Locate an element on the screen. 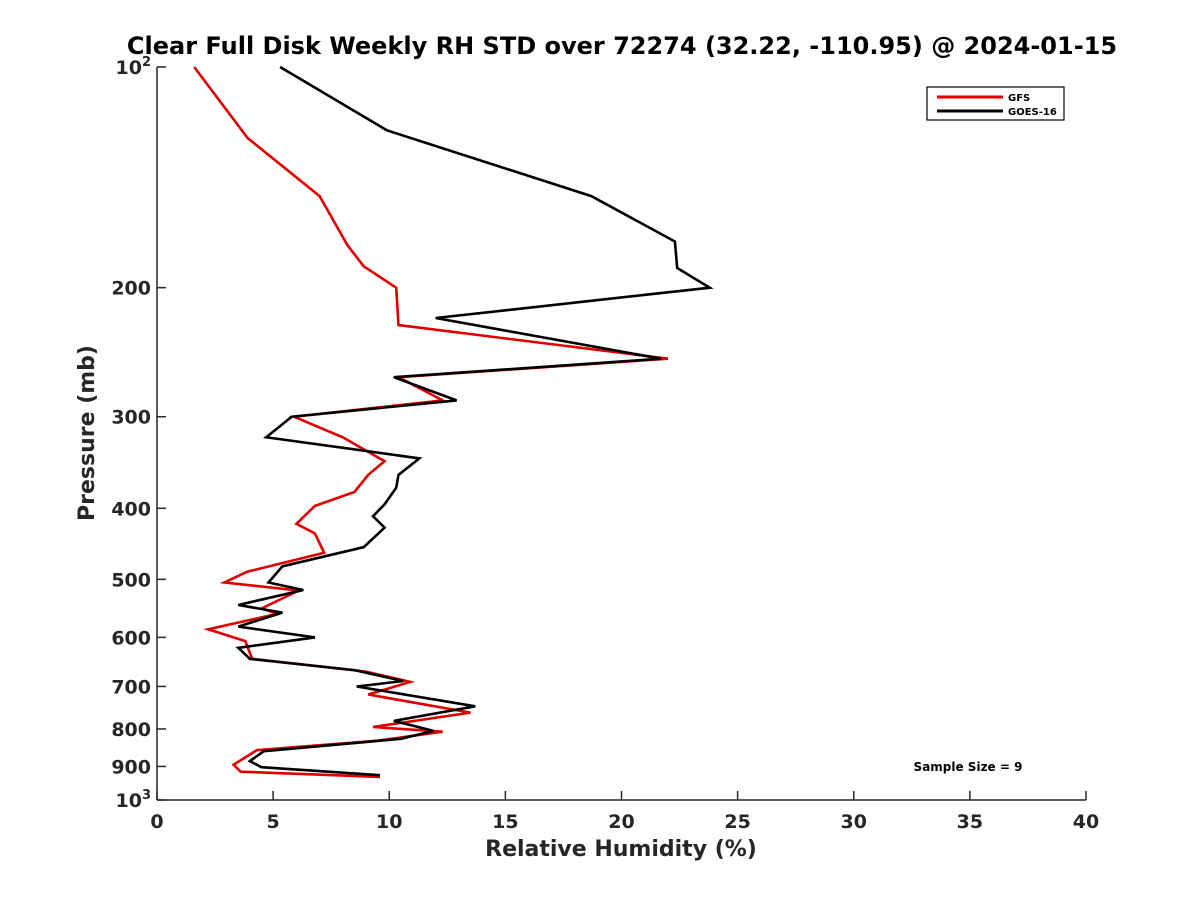 This screenshot has height=900, width=1200. y-tick-label: 800 is located at coordinates (131, 730).